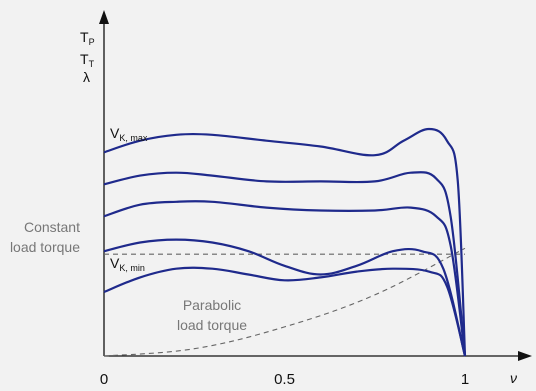  Describe the element at coordinates (87, 38) in the screenshot. I see `y-label-tp: TP` at that location.